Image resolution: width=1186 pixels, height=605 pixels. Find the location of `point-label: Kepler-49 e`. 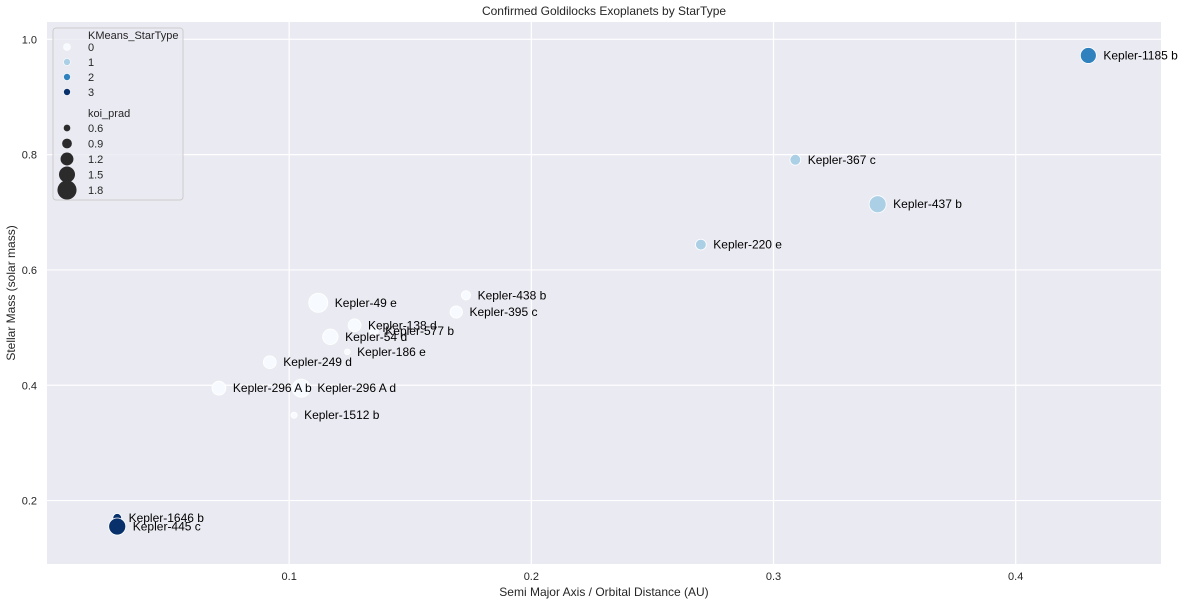

point-label: Kepler-49 e is located at coordinates (366, 303).